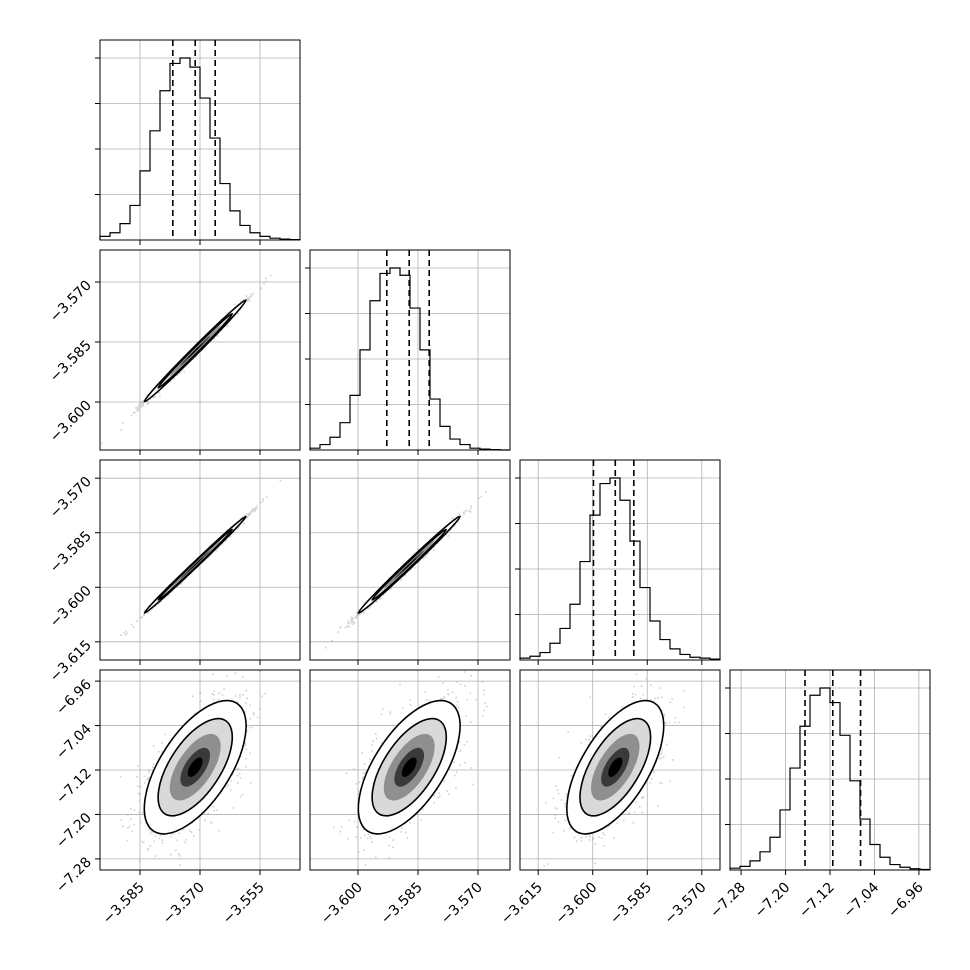 This screenshot has width=970, height=970. I want to click on x-tick-label: −3.615, so click(522, 904).